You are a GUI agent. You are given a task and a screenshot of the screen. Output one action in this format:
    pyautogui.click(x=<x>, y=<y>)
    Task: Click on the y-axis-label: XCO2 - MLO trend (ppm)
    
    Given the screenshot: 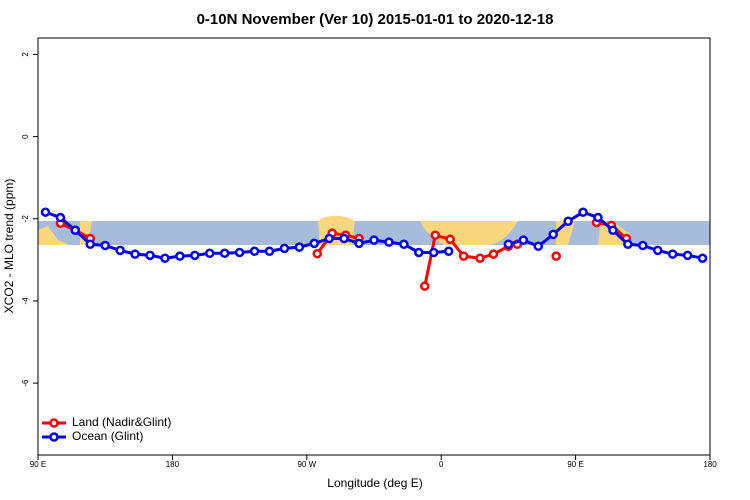 What is the action you would take?
    pyautogui.click(x=9, y=246)
    